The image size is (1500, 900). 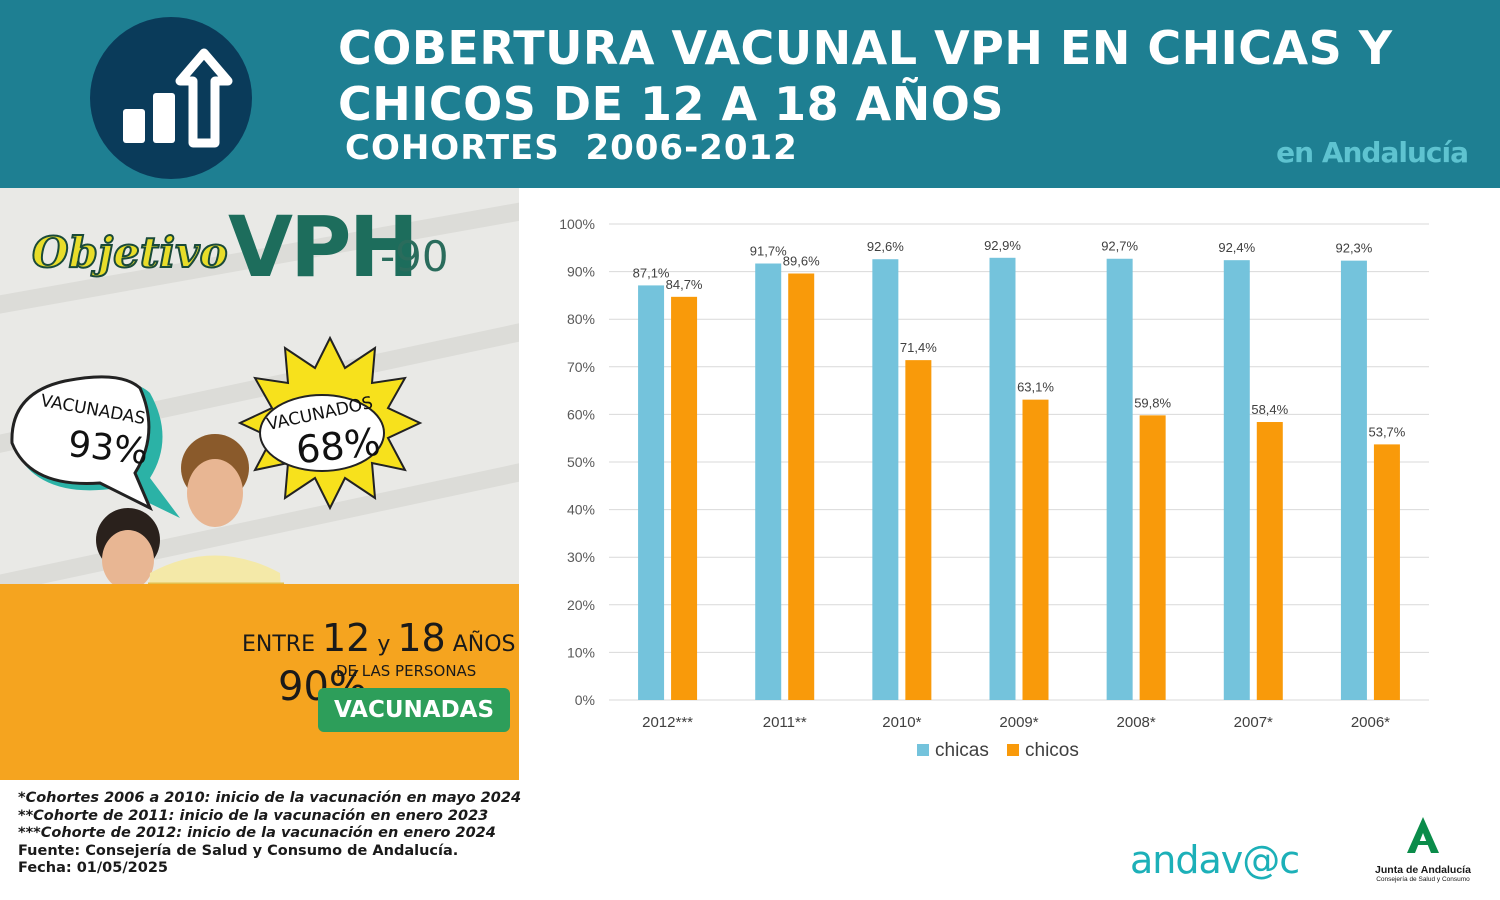 What do you see at coordinates (667, 722) in the screenshot?
I see `x-tick-label: 2012***` at bounding box center [667, 722].